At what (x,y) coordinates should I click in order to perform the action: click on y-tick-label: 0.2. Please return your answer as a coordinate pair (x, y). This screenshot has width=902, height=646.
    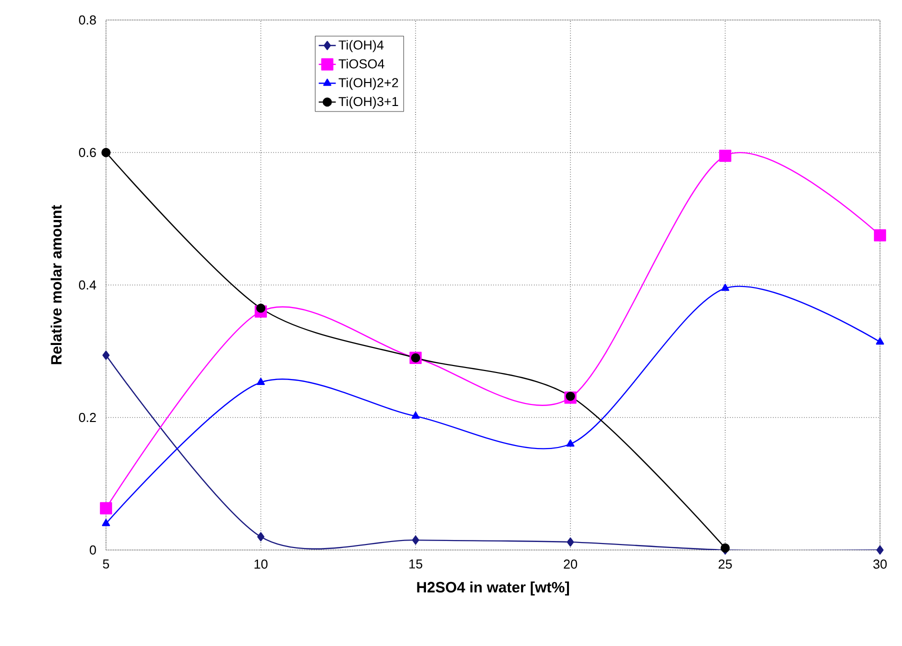
    Looking at the image, I should click on (87, 417).